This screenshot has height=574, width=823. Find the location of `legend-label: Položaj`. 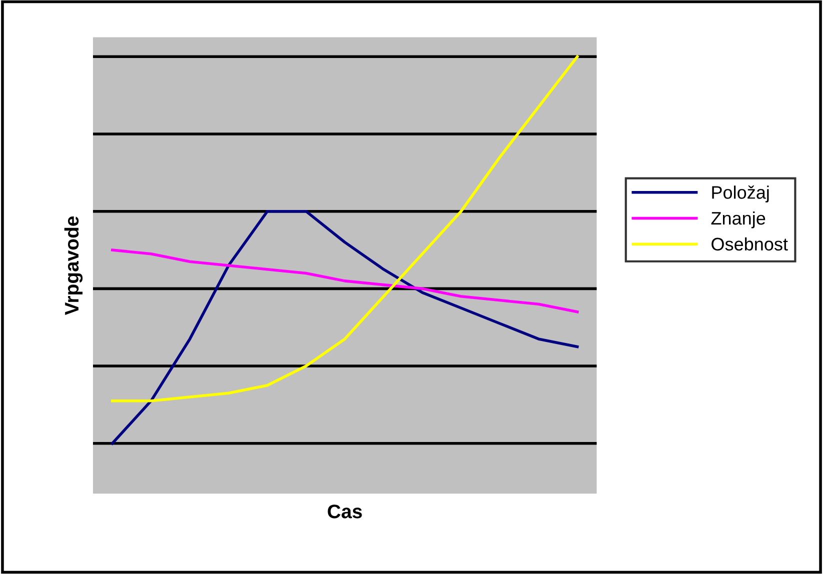

legend-label: Položaj is located at coordinates (740, 194).